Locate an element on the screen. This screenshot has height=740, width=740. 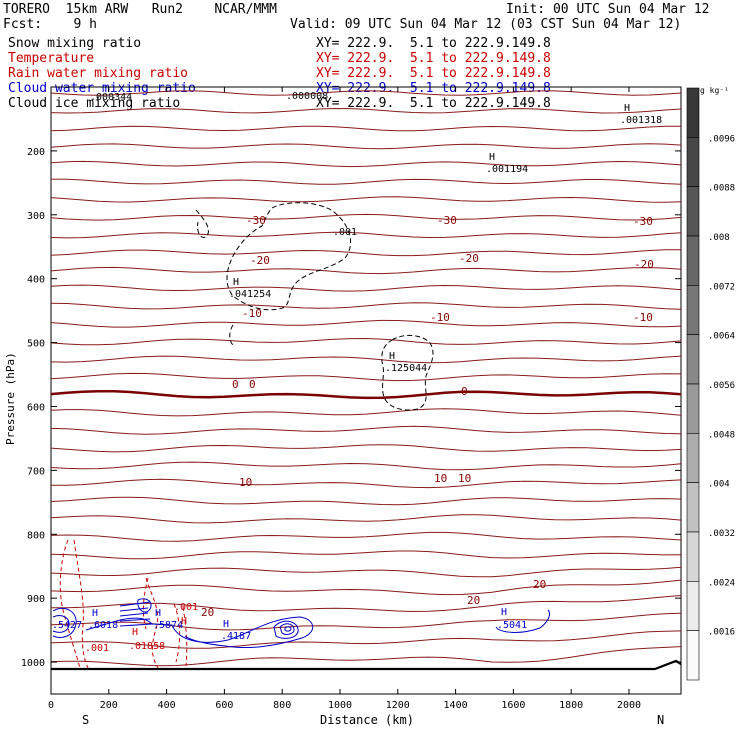
x-tick-label: 0 is located at coordinates (51, 705).